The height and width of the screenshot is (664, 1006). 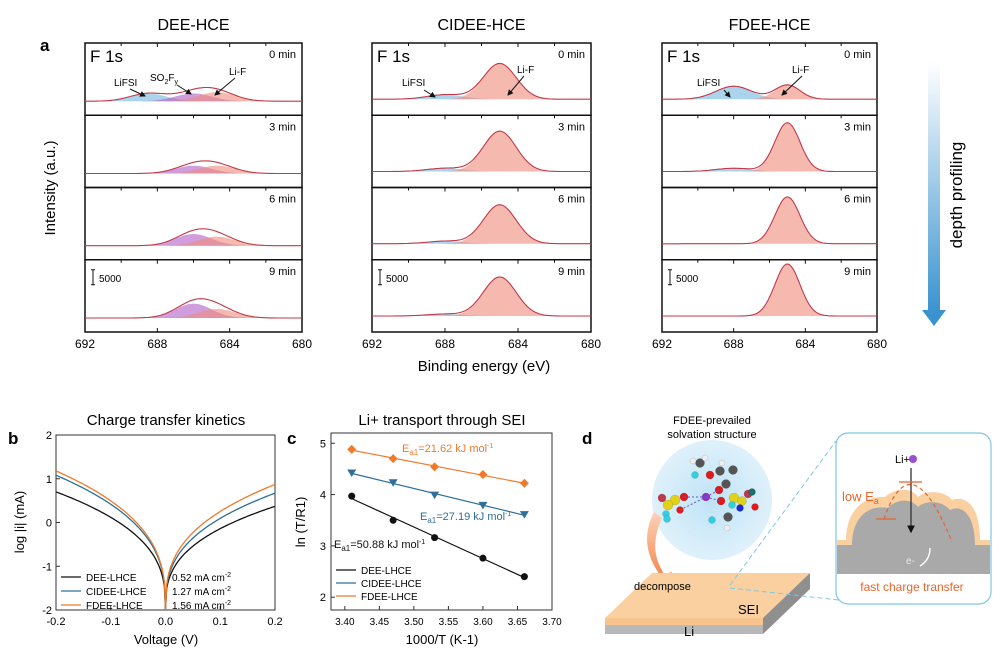 I want to click on solvation-molecule-icon, so click(x=708, y=493).